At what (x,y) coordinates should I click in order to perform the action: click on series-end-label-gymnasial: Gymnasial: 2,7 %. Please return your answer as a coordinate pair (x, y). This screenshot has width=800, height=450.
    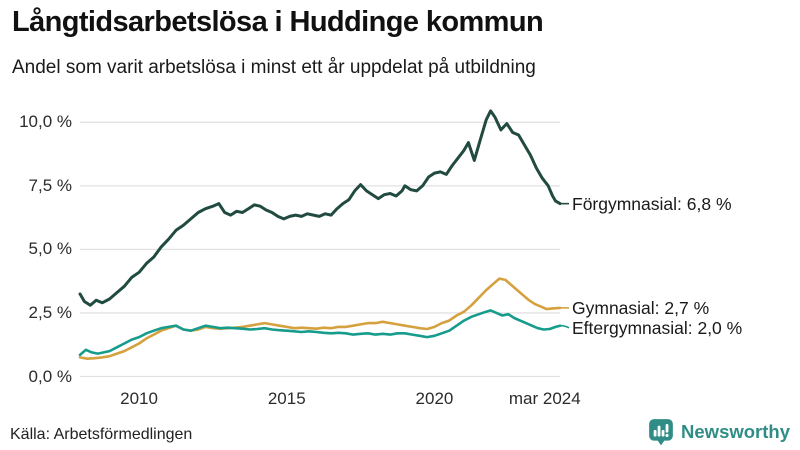
    Looking at the image, I should click on (641, 307).